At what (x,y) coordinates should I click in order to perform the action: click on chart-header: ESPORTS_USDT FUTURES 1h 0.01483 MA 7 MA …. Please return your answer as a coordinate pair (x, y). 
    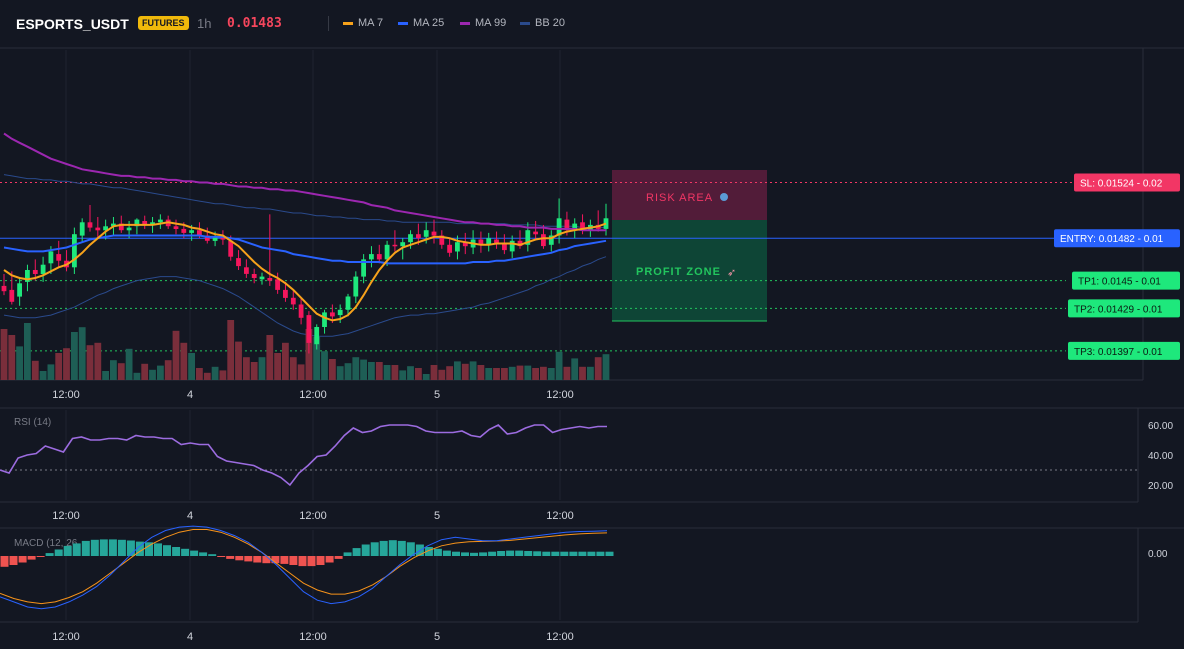
    Looking at the image, I should click on (592, 24).